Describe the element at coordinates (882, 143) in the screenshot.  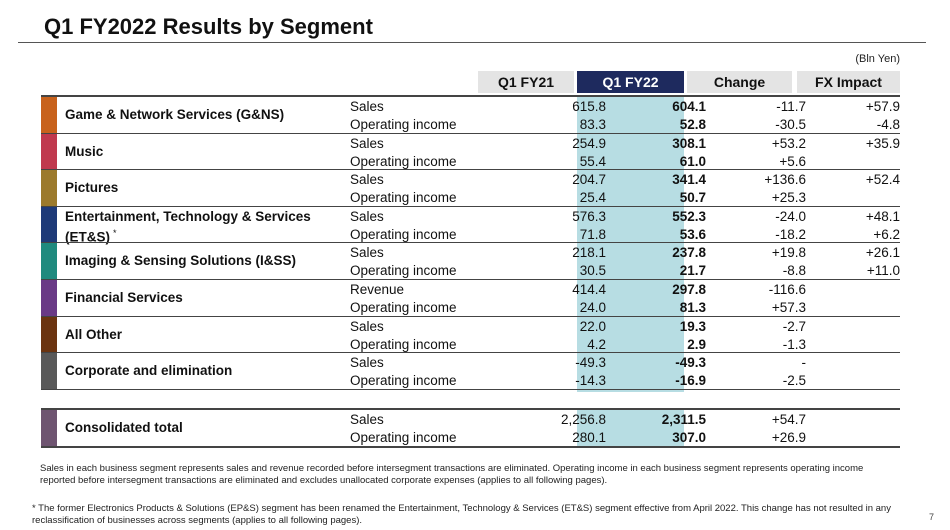
I see `value-fx-impact: +35.9` at that location.